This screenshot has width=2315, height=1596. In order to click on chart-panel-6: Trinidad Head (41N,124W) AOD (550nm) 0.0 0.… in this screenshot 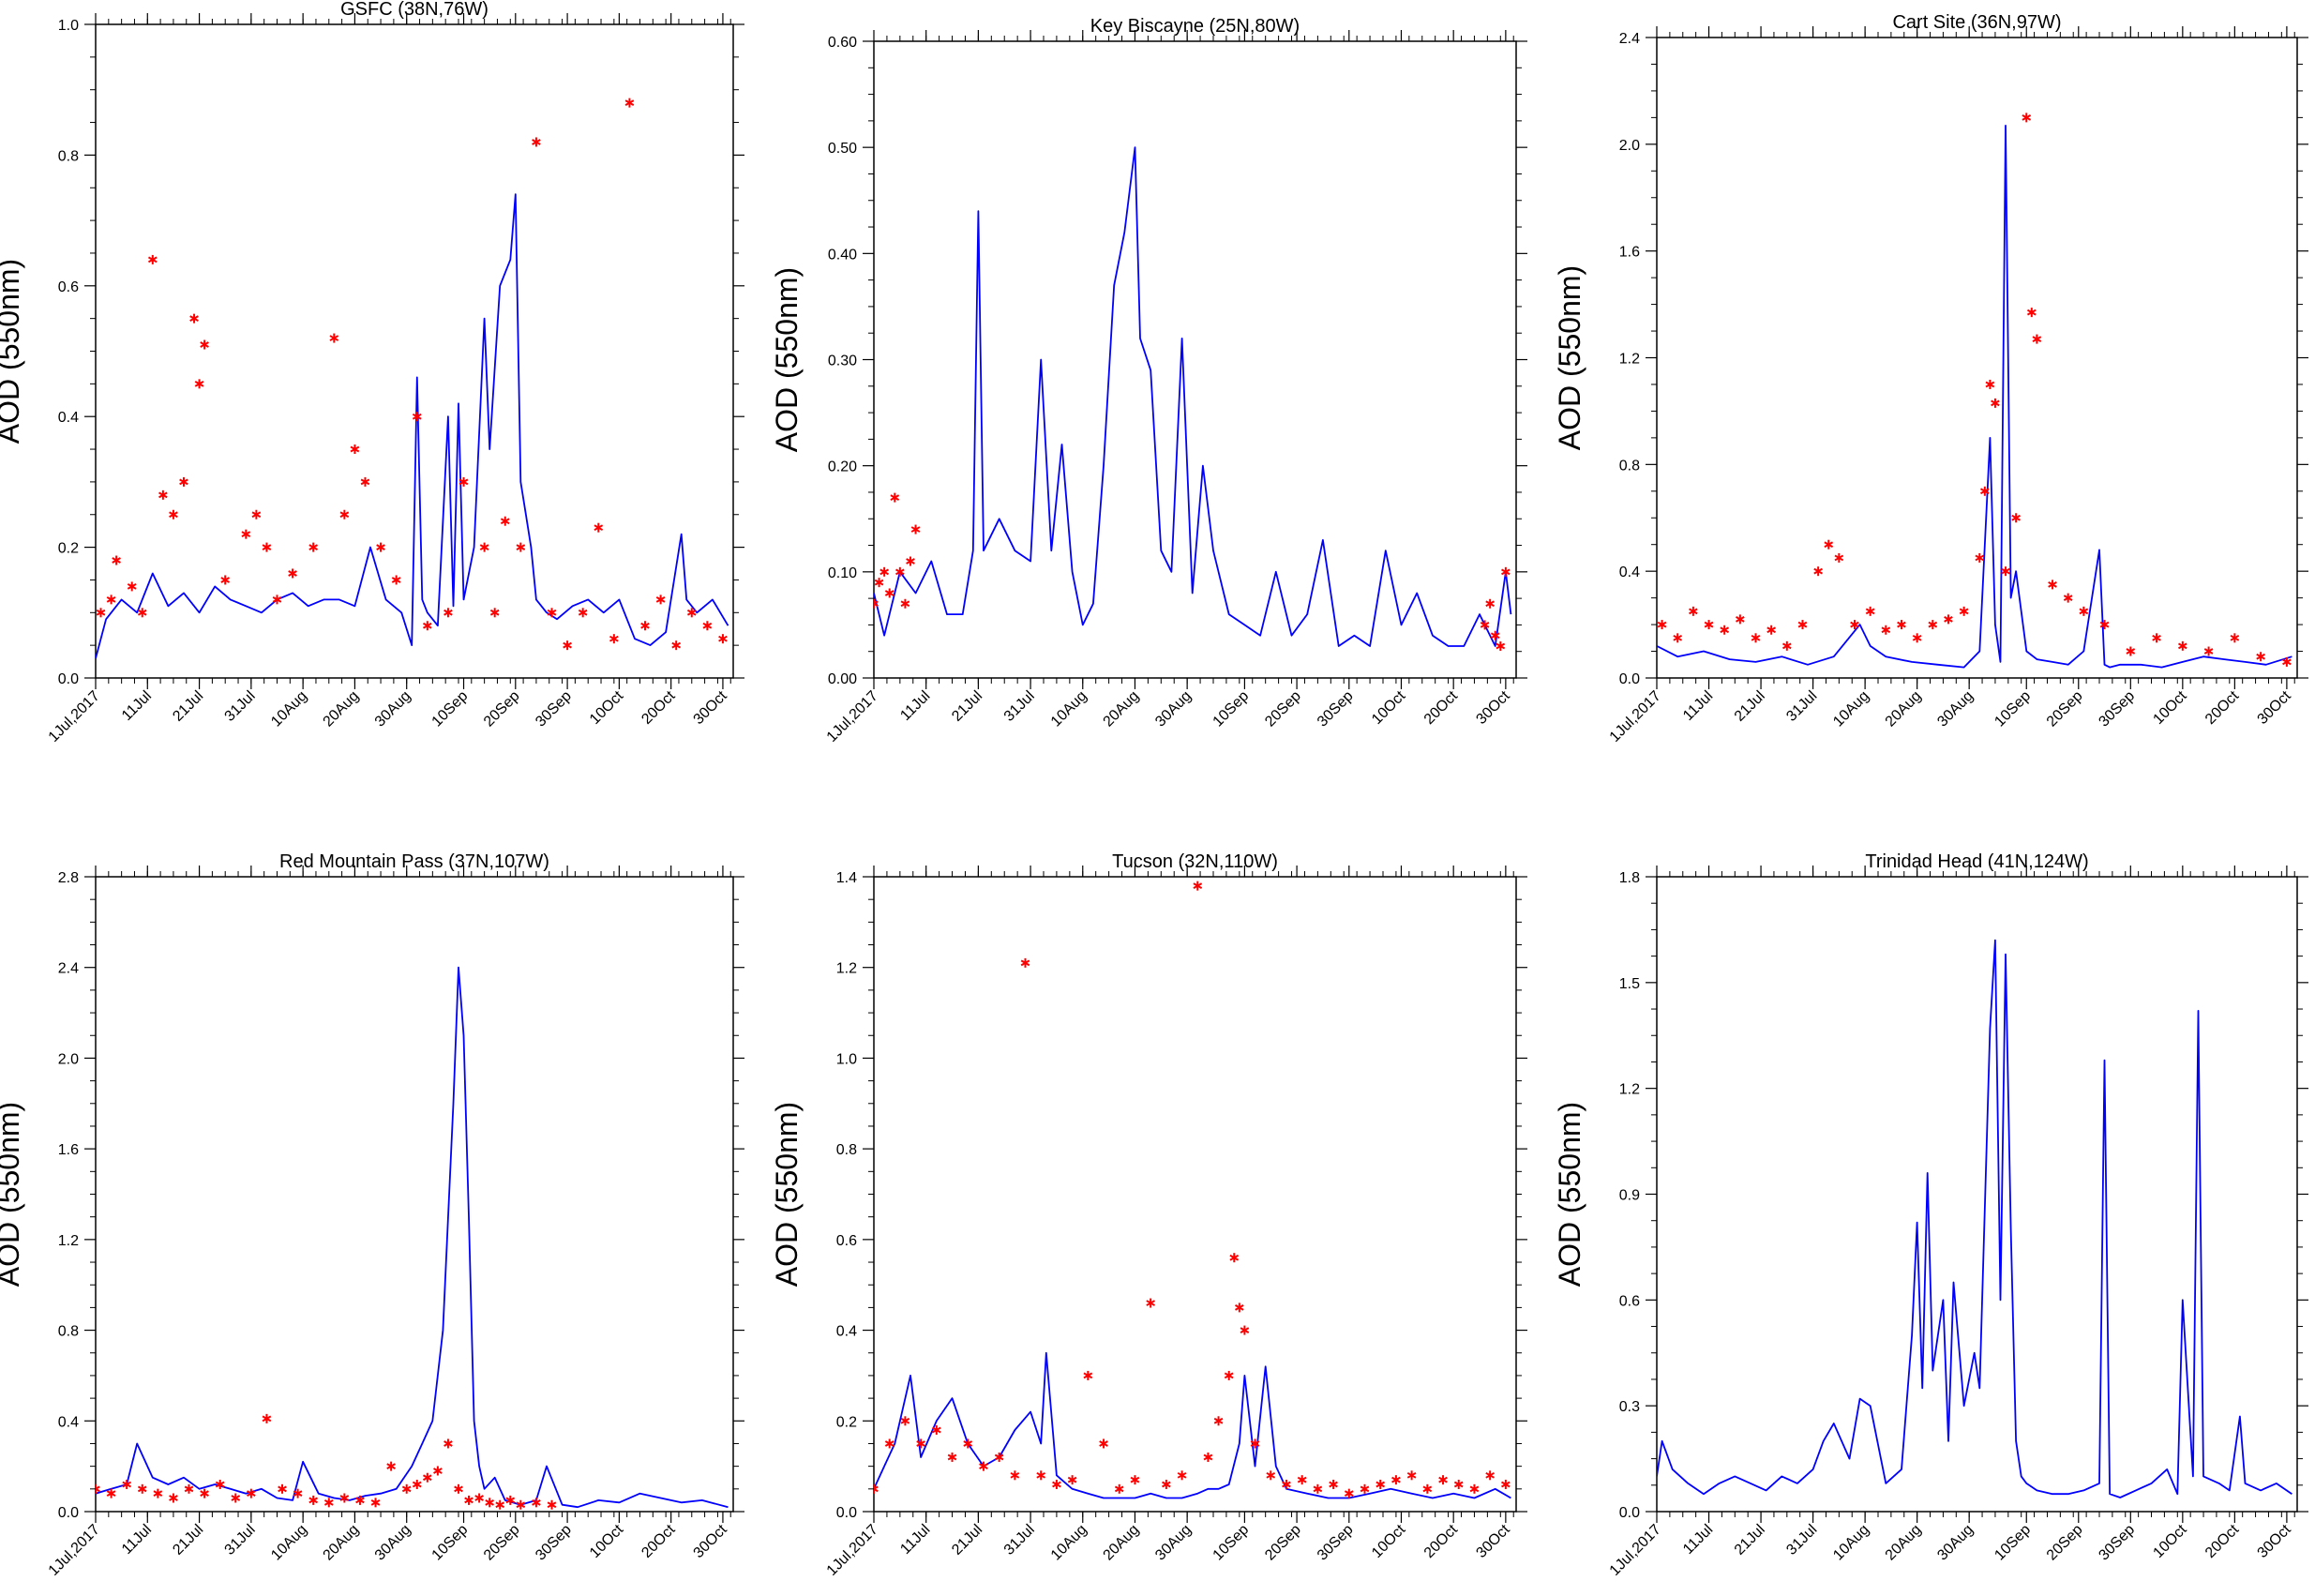, I will do `click(1931, 1215)`.